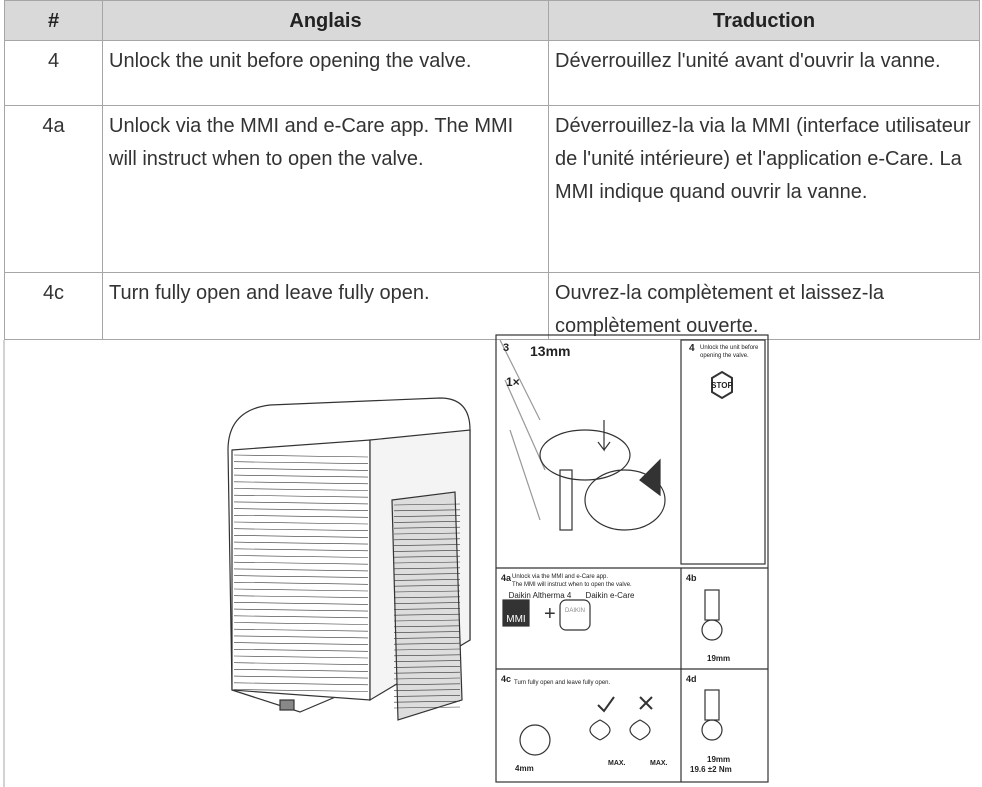 The image size is (982, 787). Describe the element at coordinates (326, 20) in the screenshot. I see `header-cell: Anglais` at that location.